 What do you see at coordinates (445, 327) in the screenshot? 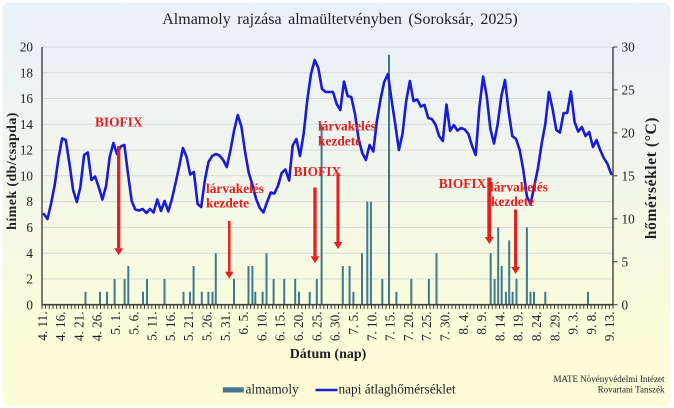
I see `svg-text: 7. 30.` at bounding box center [445, 327].